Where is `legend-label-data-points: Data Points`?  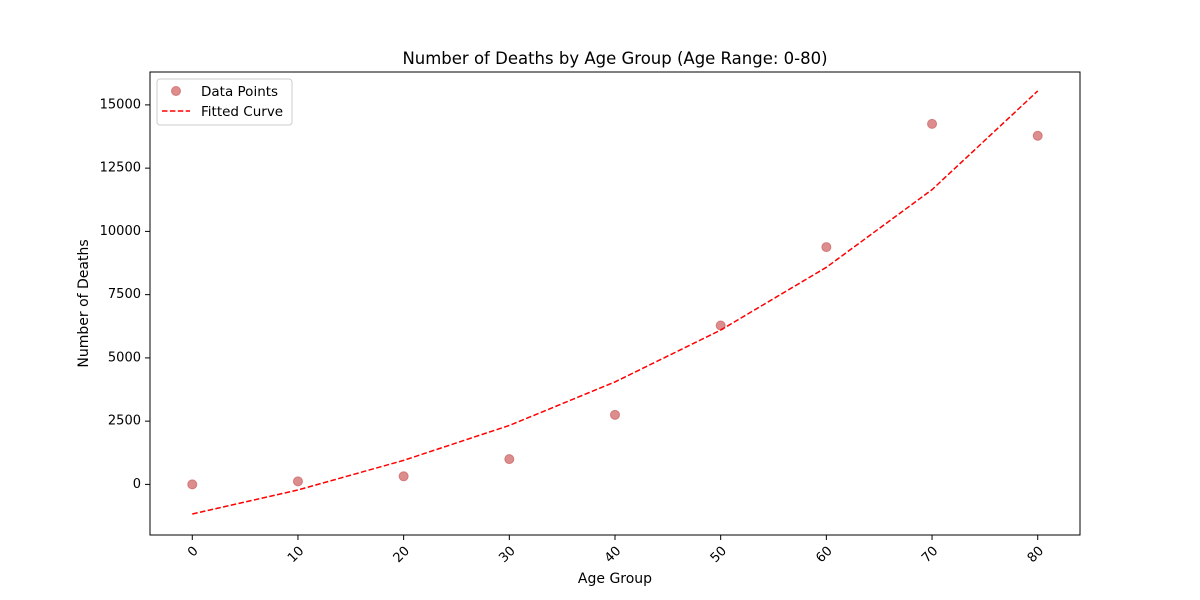 legend-label-data-points: Data Points is located at coordinates (239, 92).